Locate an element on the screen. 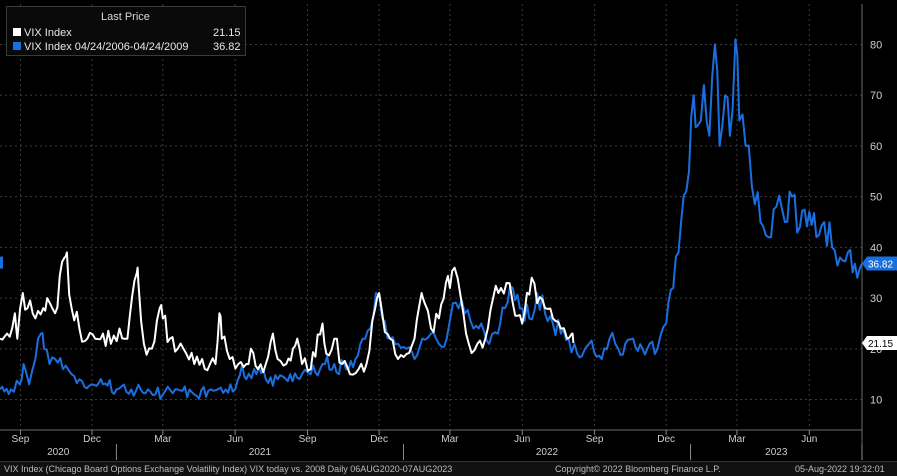  y-tick-label: 50 is located at coordinates (876, 198).